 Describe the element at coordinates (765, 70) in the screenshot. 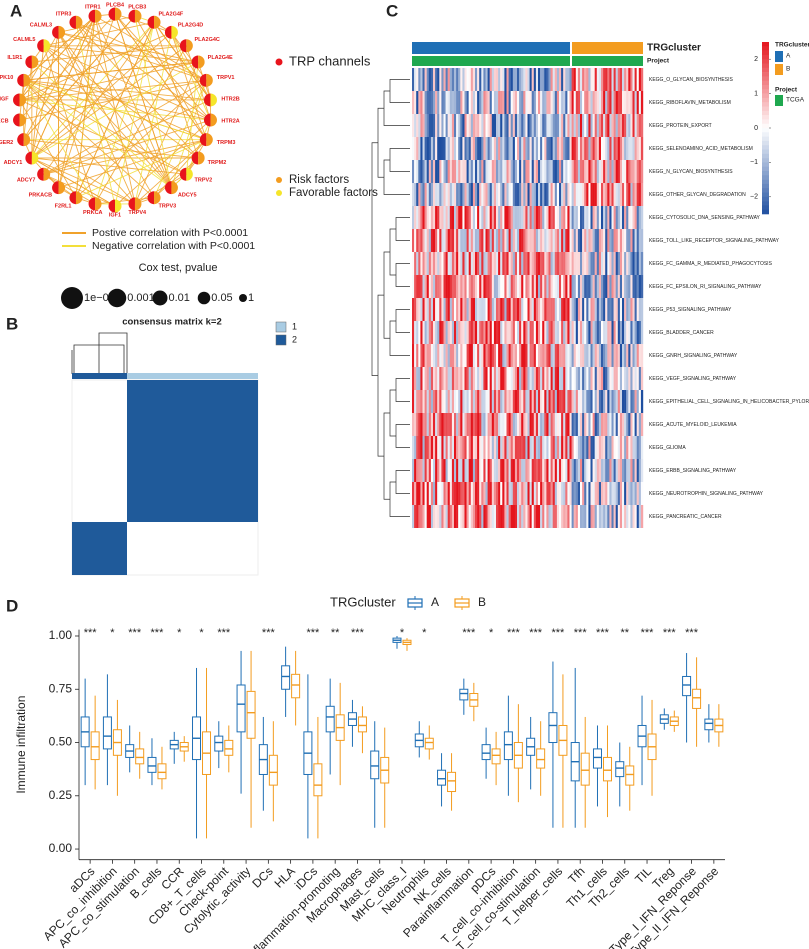

I see `colorbar-cell` at that location.